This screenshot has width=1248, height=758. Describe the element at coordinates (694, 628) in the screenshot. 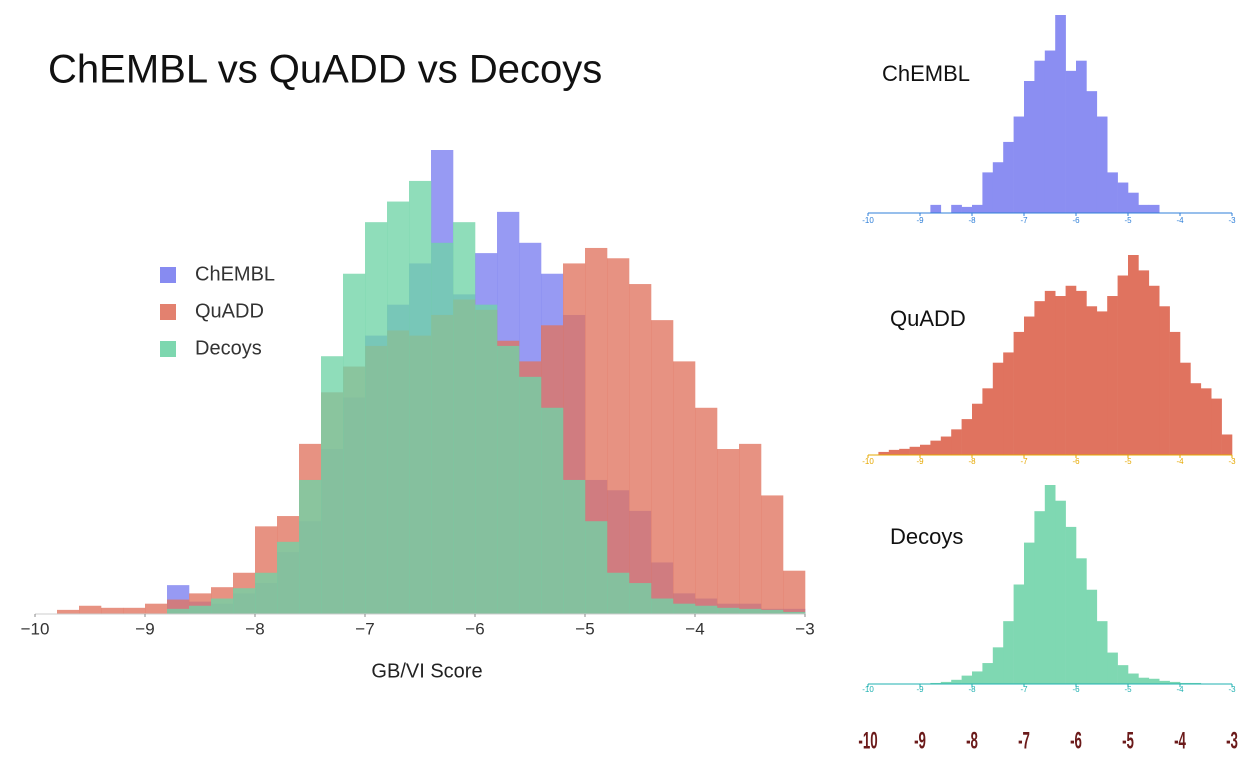

I see `x-tick-label: −4` at that location.